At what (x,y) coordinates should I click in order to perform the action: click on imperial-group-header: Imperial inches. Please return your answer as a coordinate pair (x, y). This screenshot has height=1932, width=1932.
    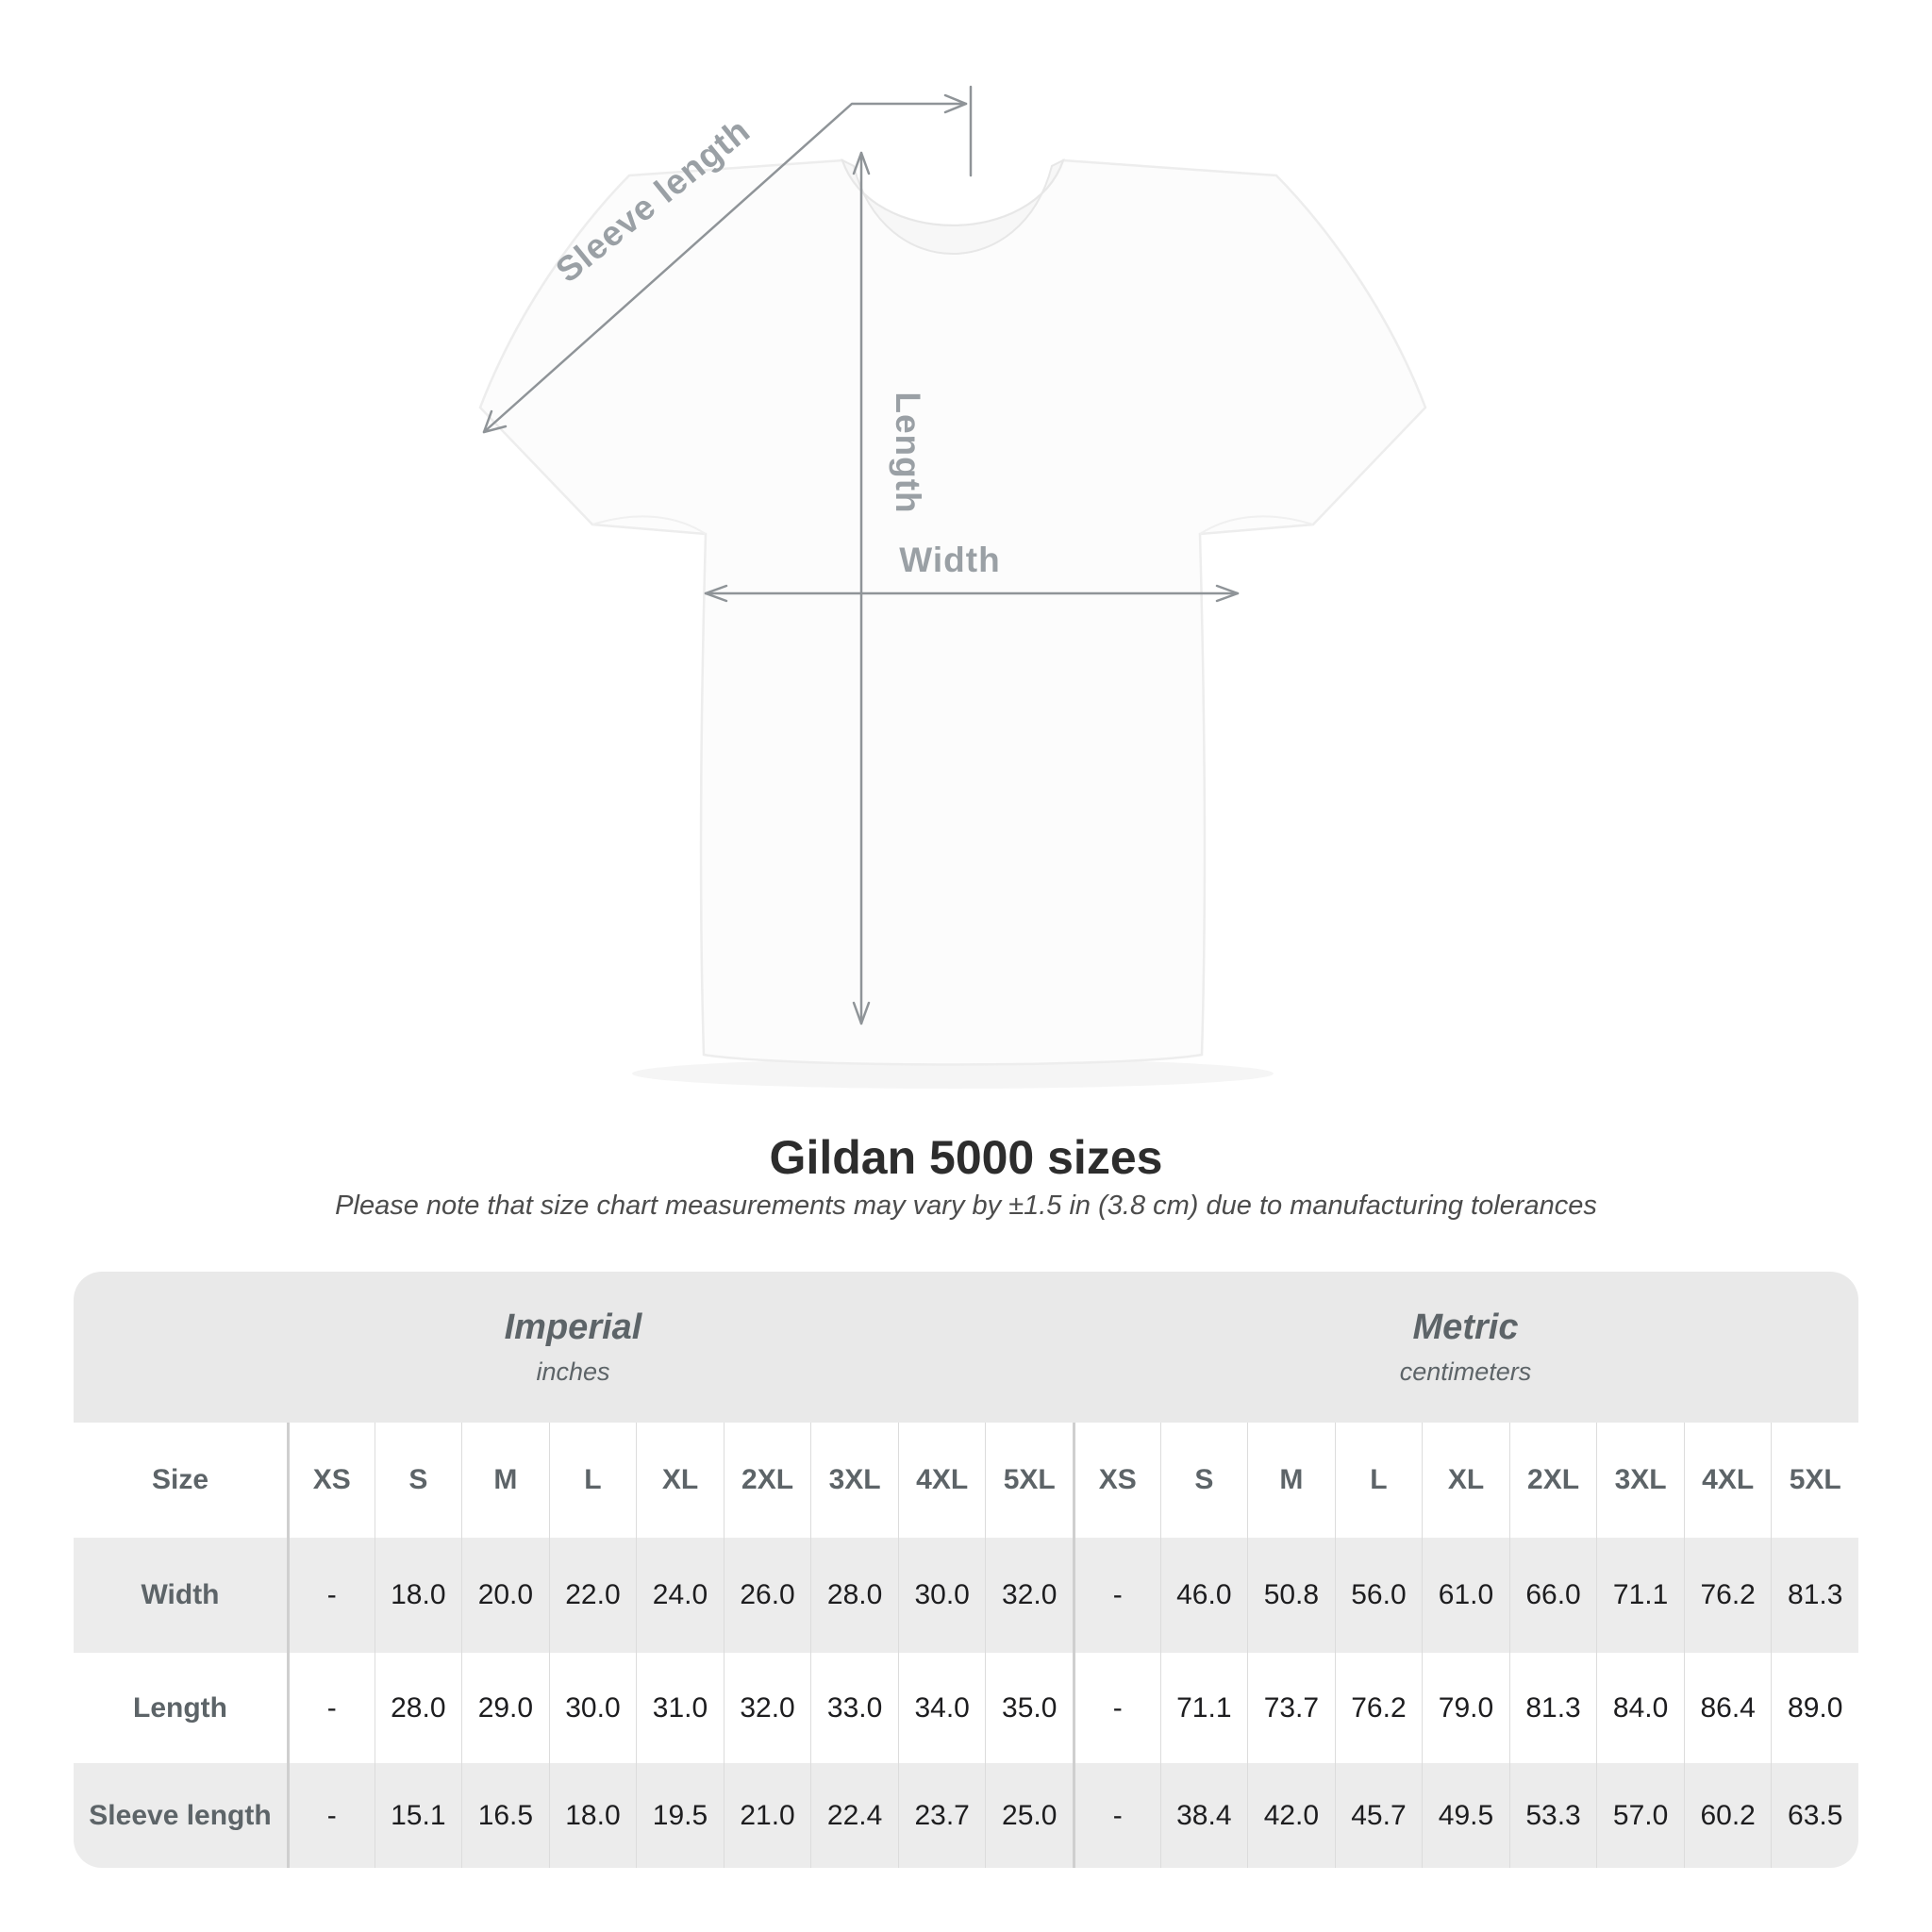
    Looking at the image, I should click on (573, 1348).